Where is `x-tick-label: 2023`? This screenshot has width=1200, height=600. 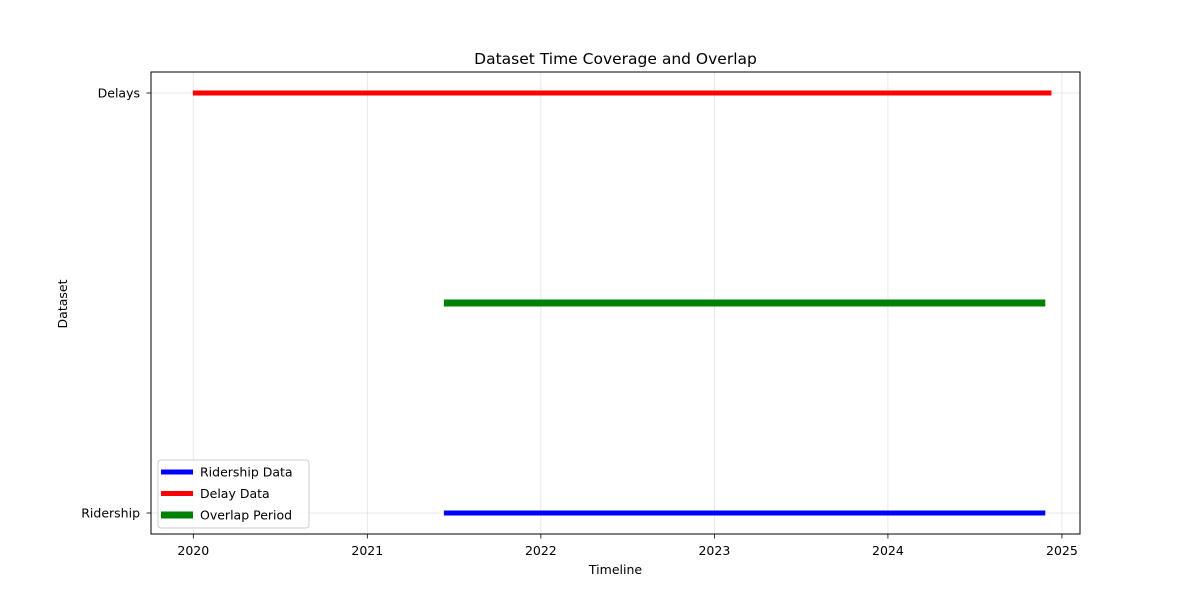 x-tick-label: 2023 is located at coordinates (714, 550).